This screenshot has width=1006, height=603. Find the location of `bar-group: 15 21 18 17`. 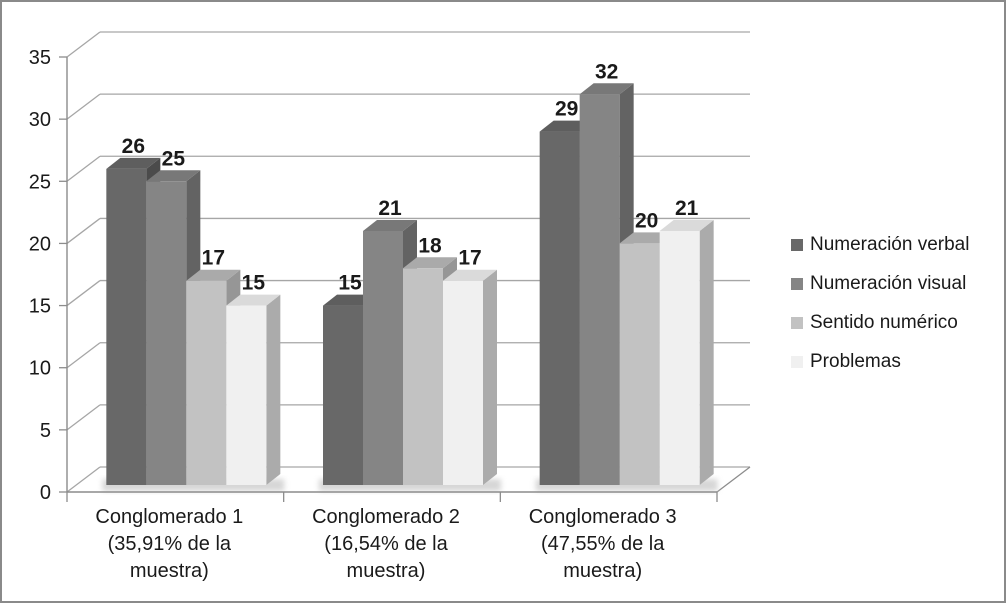

bar-group: 15 21 18 17 is located at coordinates (410, 341).